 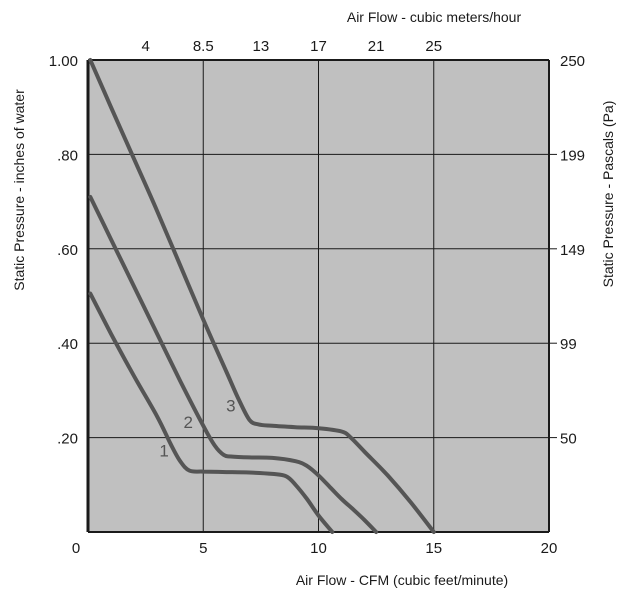 I want to click on x-tick-label: 20, so click(x=549, y=548).